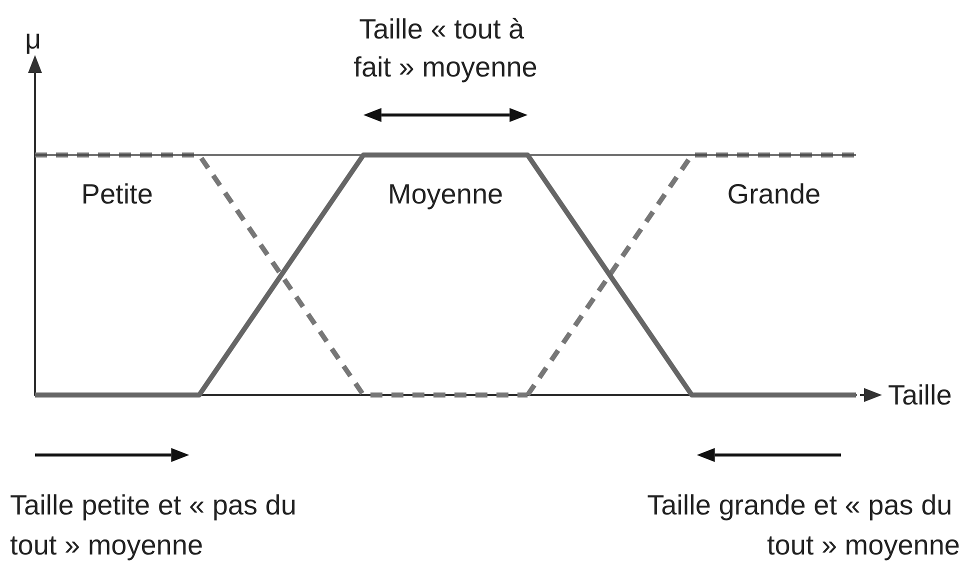  I want to click on text: Taille grande et « pas du tout » moyenne, so click(803, 525).